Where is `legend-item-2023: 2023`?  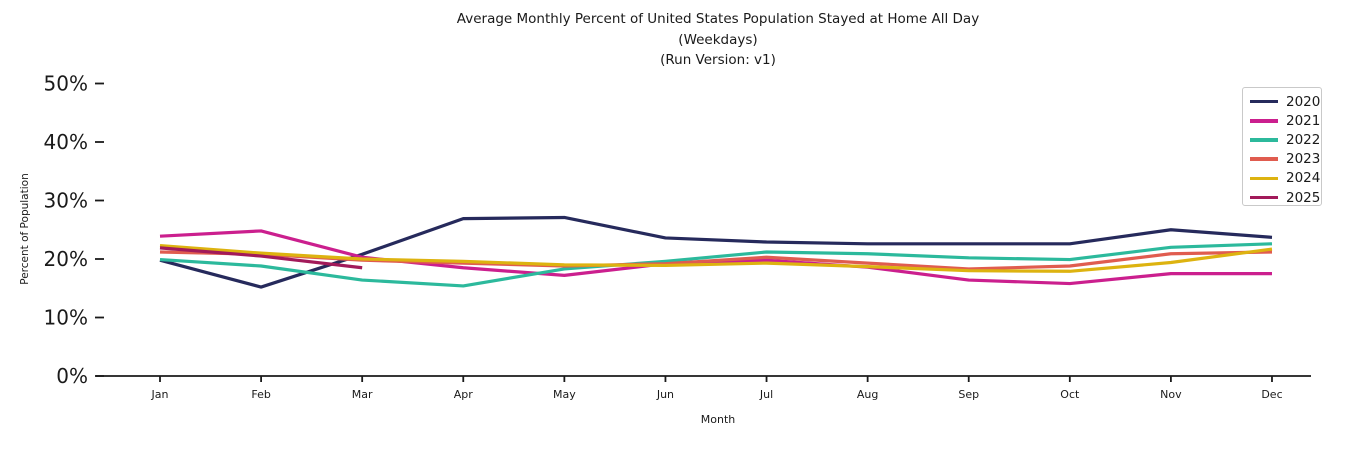 legend-item-2023: 2023 is located at coordinates (1285, 159).